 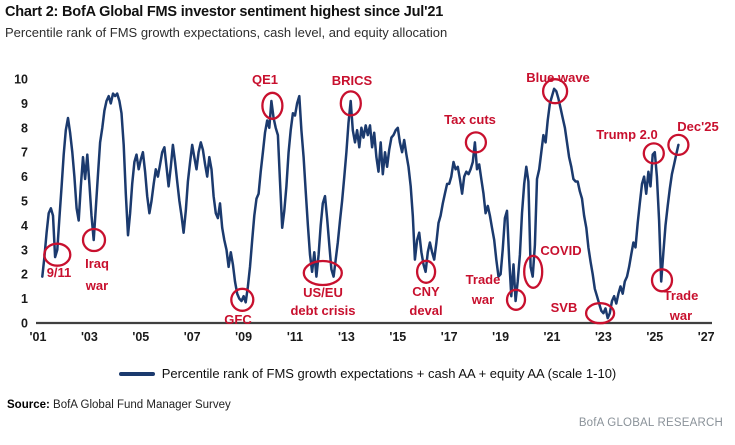 What do you see at coordinates (426, 291) in the screenshot?
I see `annotation-label-cny-deval: CNY` at bounding box center [426, 291].